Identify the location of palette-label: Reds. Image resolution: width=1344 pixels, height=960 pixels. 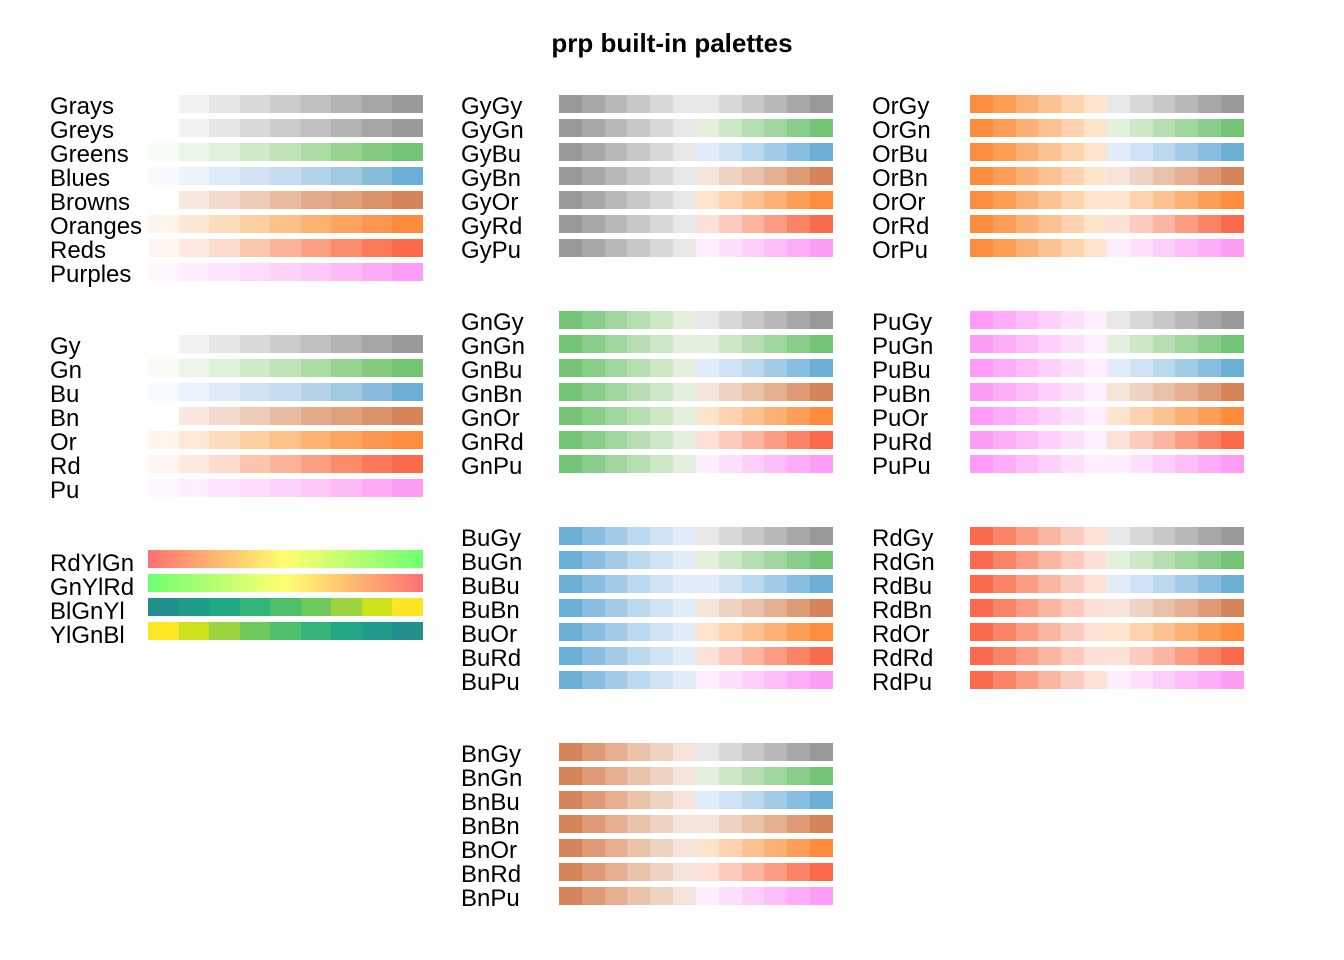
(78, 250).